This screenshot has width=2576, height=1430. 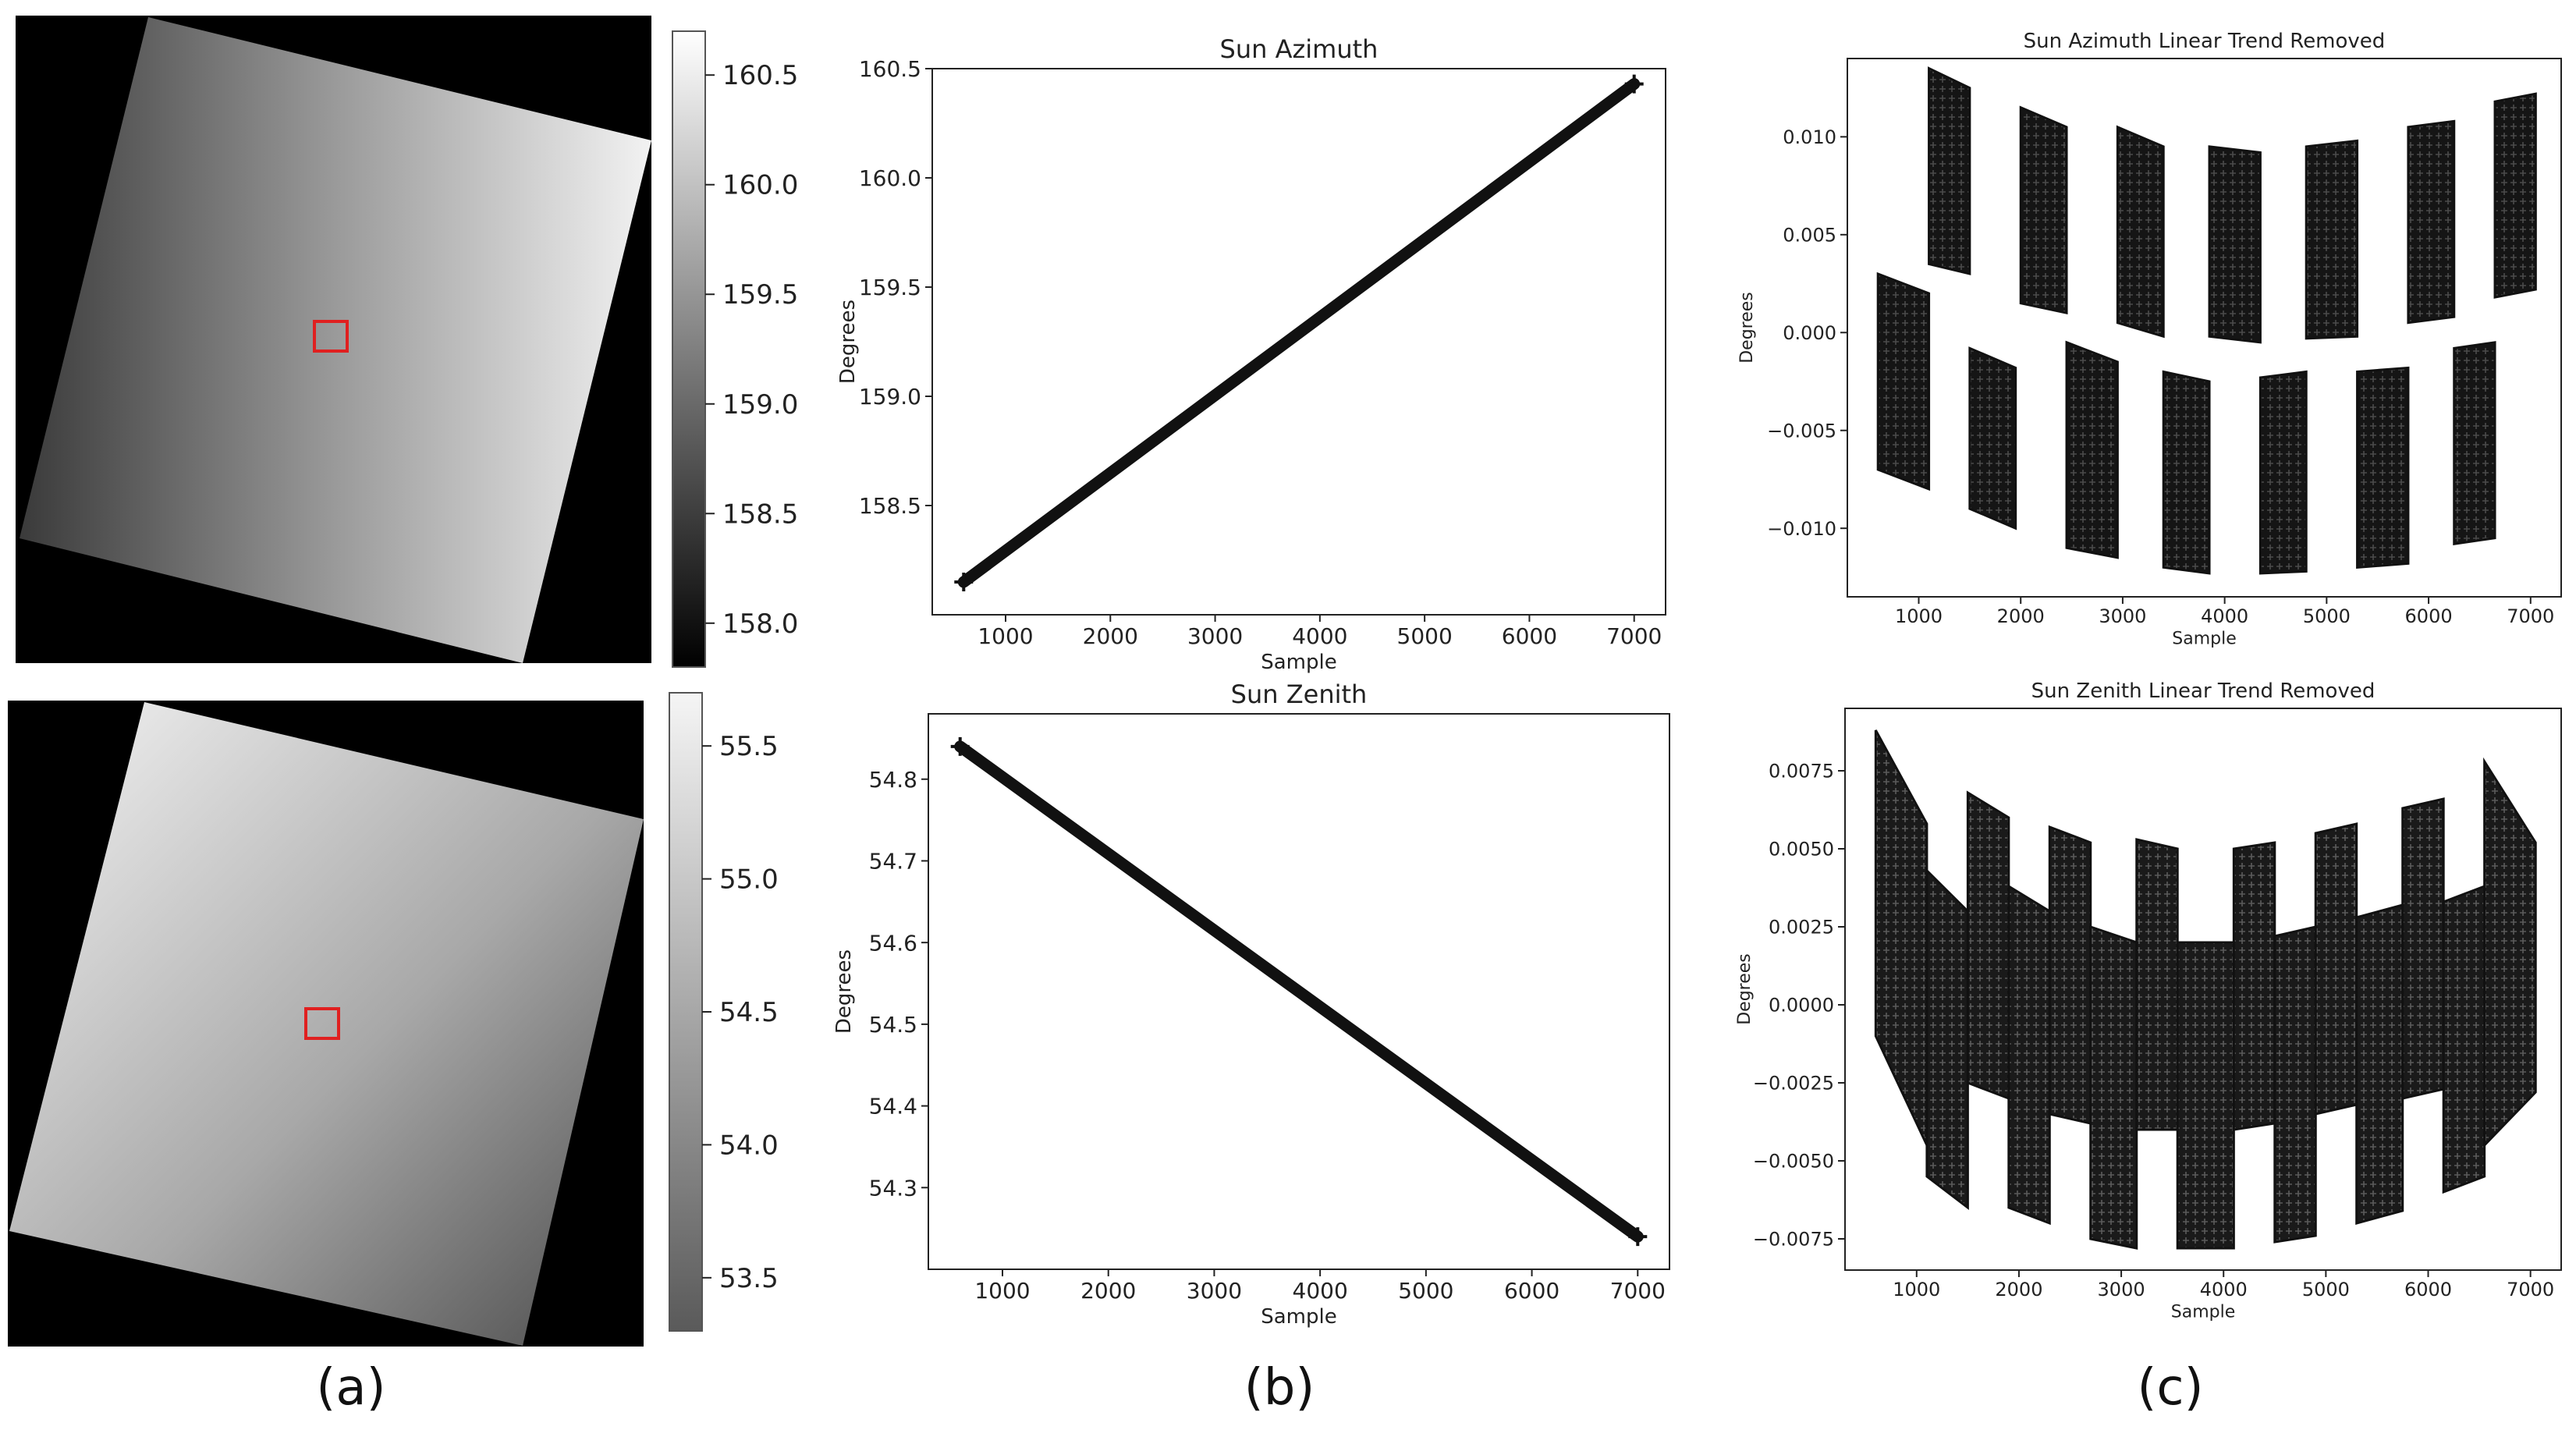 I want to click on zenith-image-footprint, so click(x=326, y=1024).